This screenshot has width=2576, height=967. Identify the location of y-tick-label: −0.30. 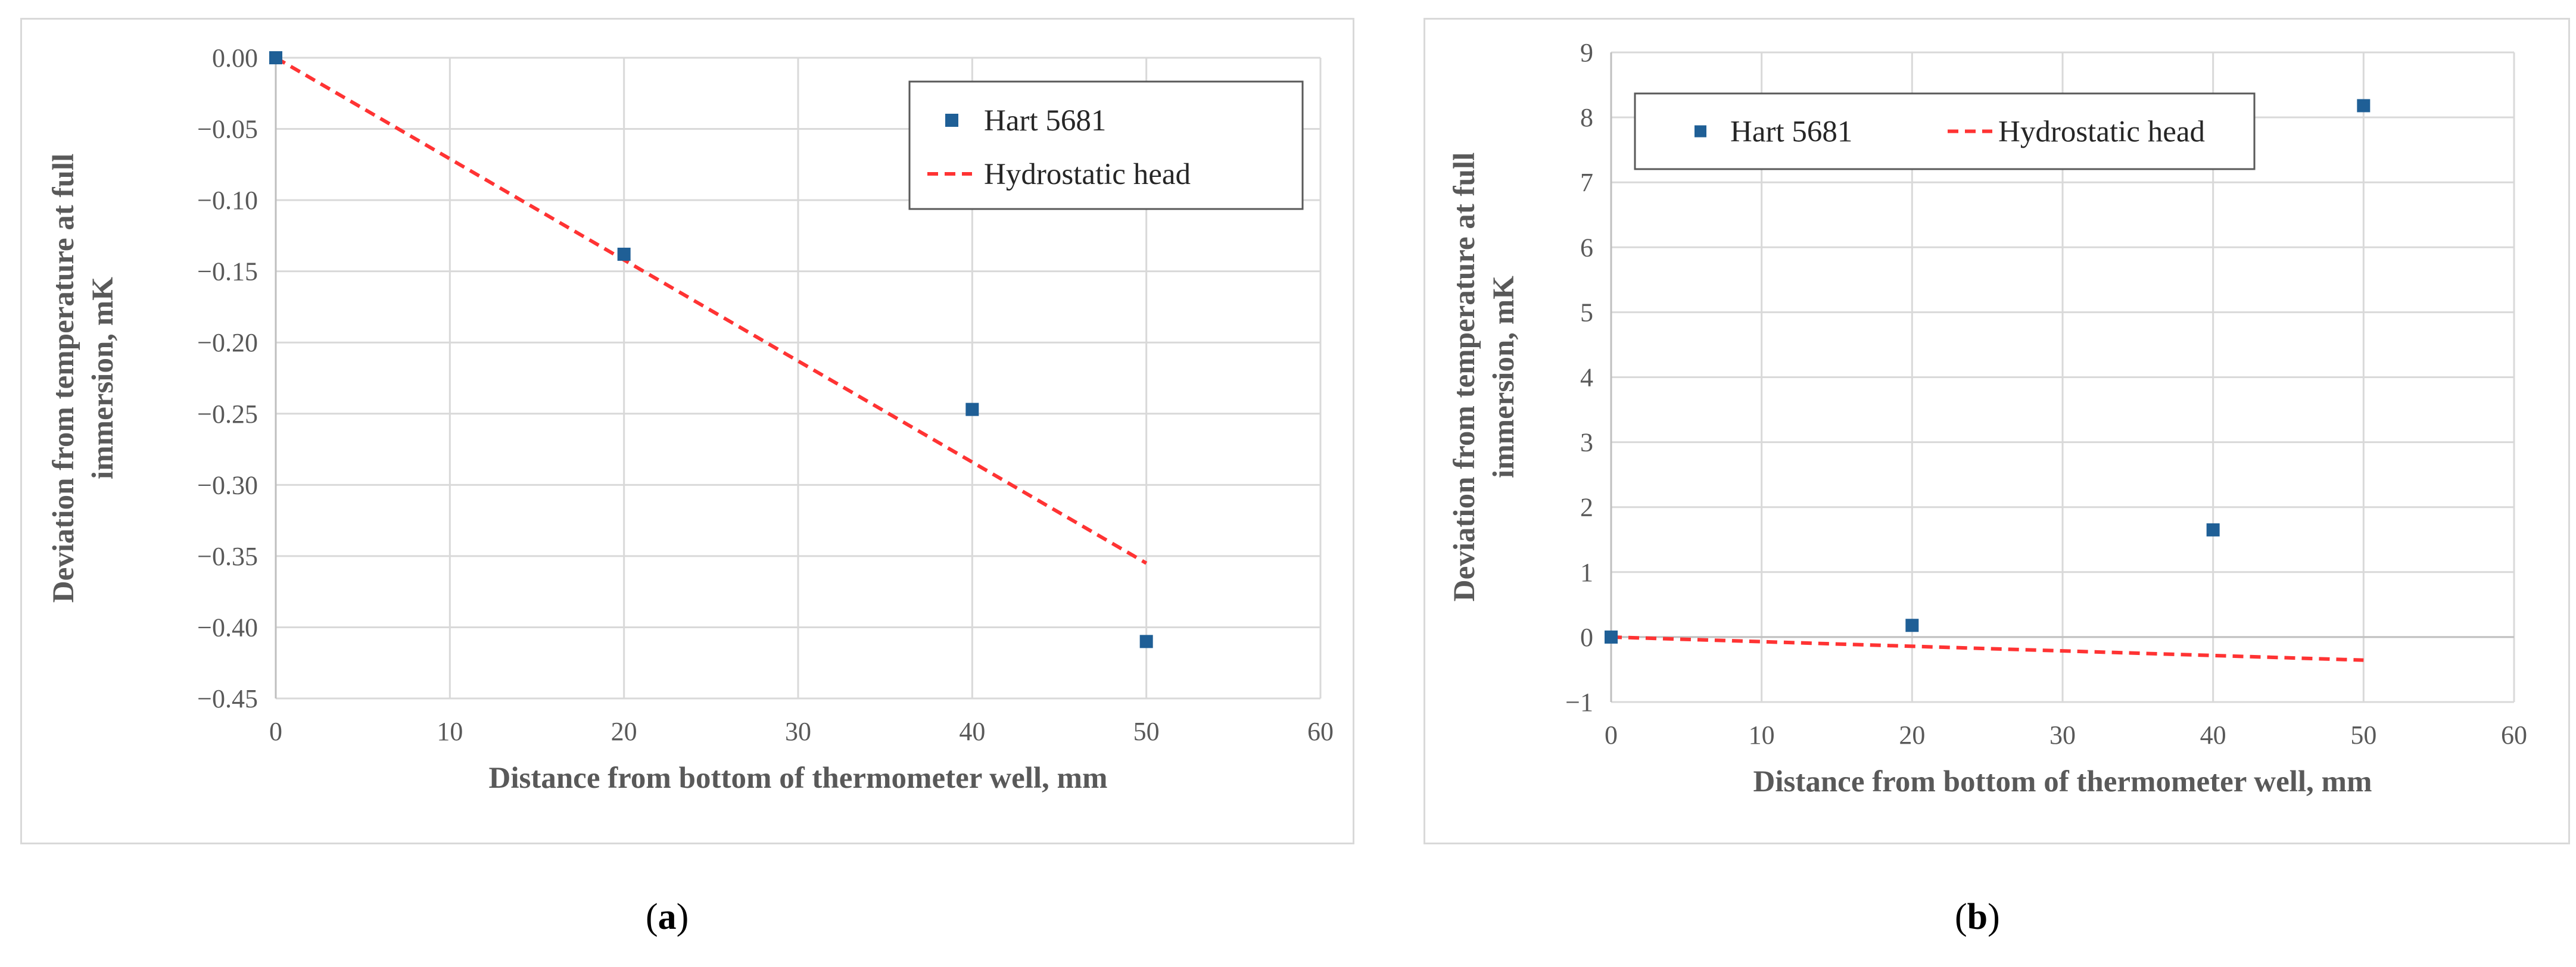
(228, 485).